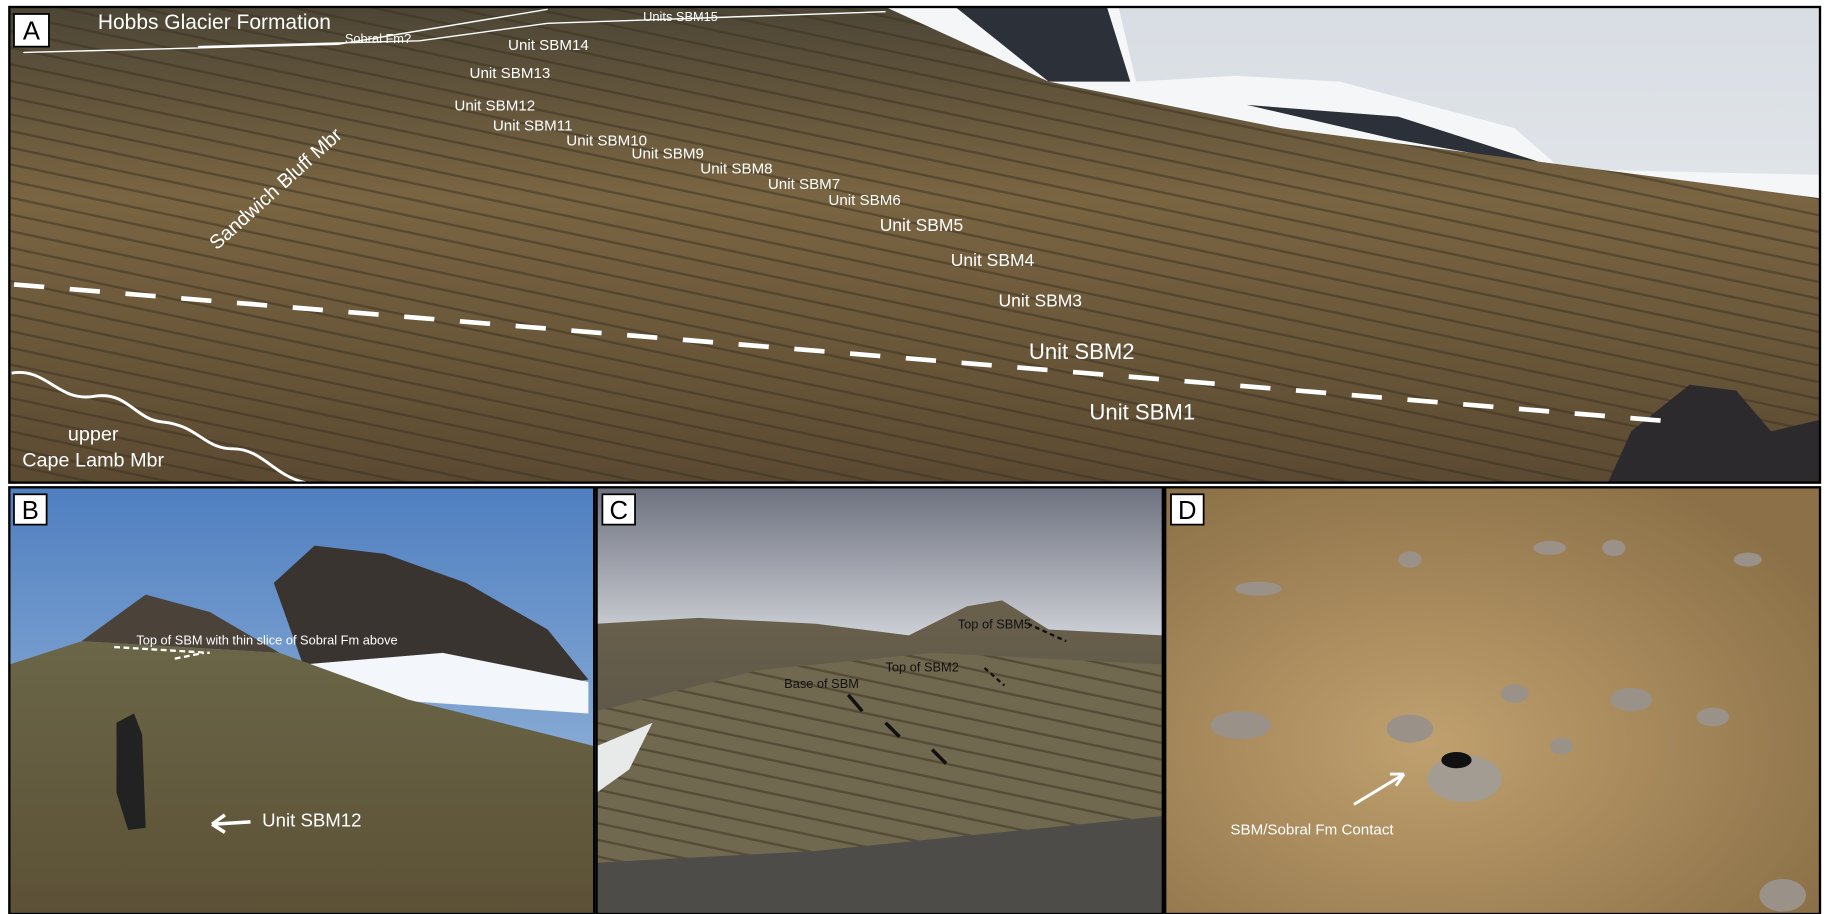 The height and width of the screenshot is (914, 1827). Describe the element at coordinates (804, 184) in the screenshot. I see `unit-label: Unit SBM7` at that location.